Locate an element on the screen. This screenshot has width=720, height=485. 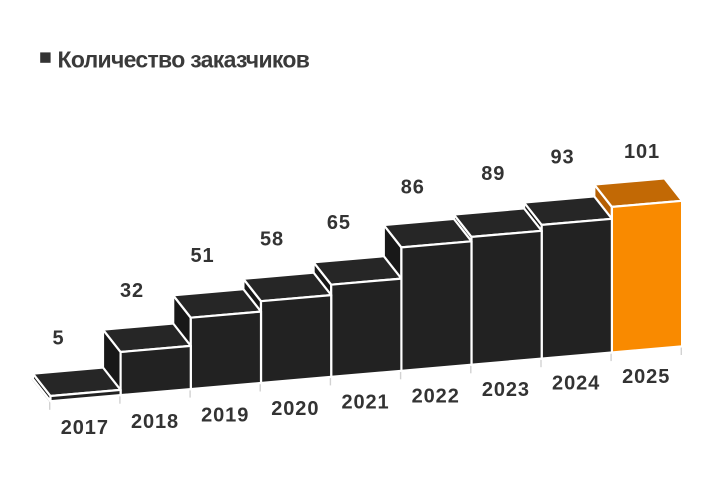
svg-text: 5 is located at coordinates (58, 338).